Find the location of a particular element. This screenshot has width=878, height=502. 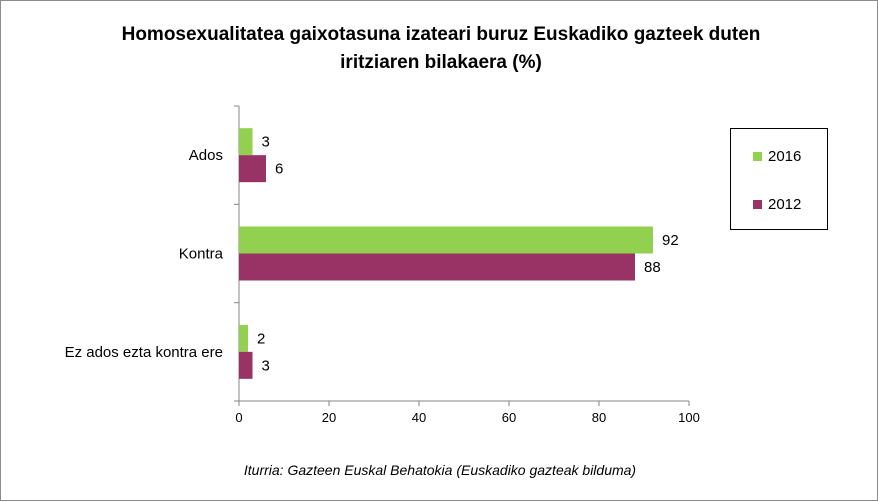

data-label-2012: 3 is located at coordinates (266, 365).